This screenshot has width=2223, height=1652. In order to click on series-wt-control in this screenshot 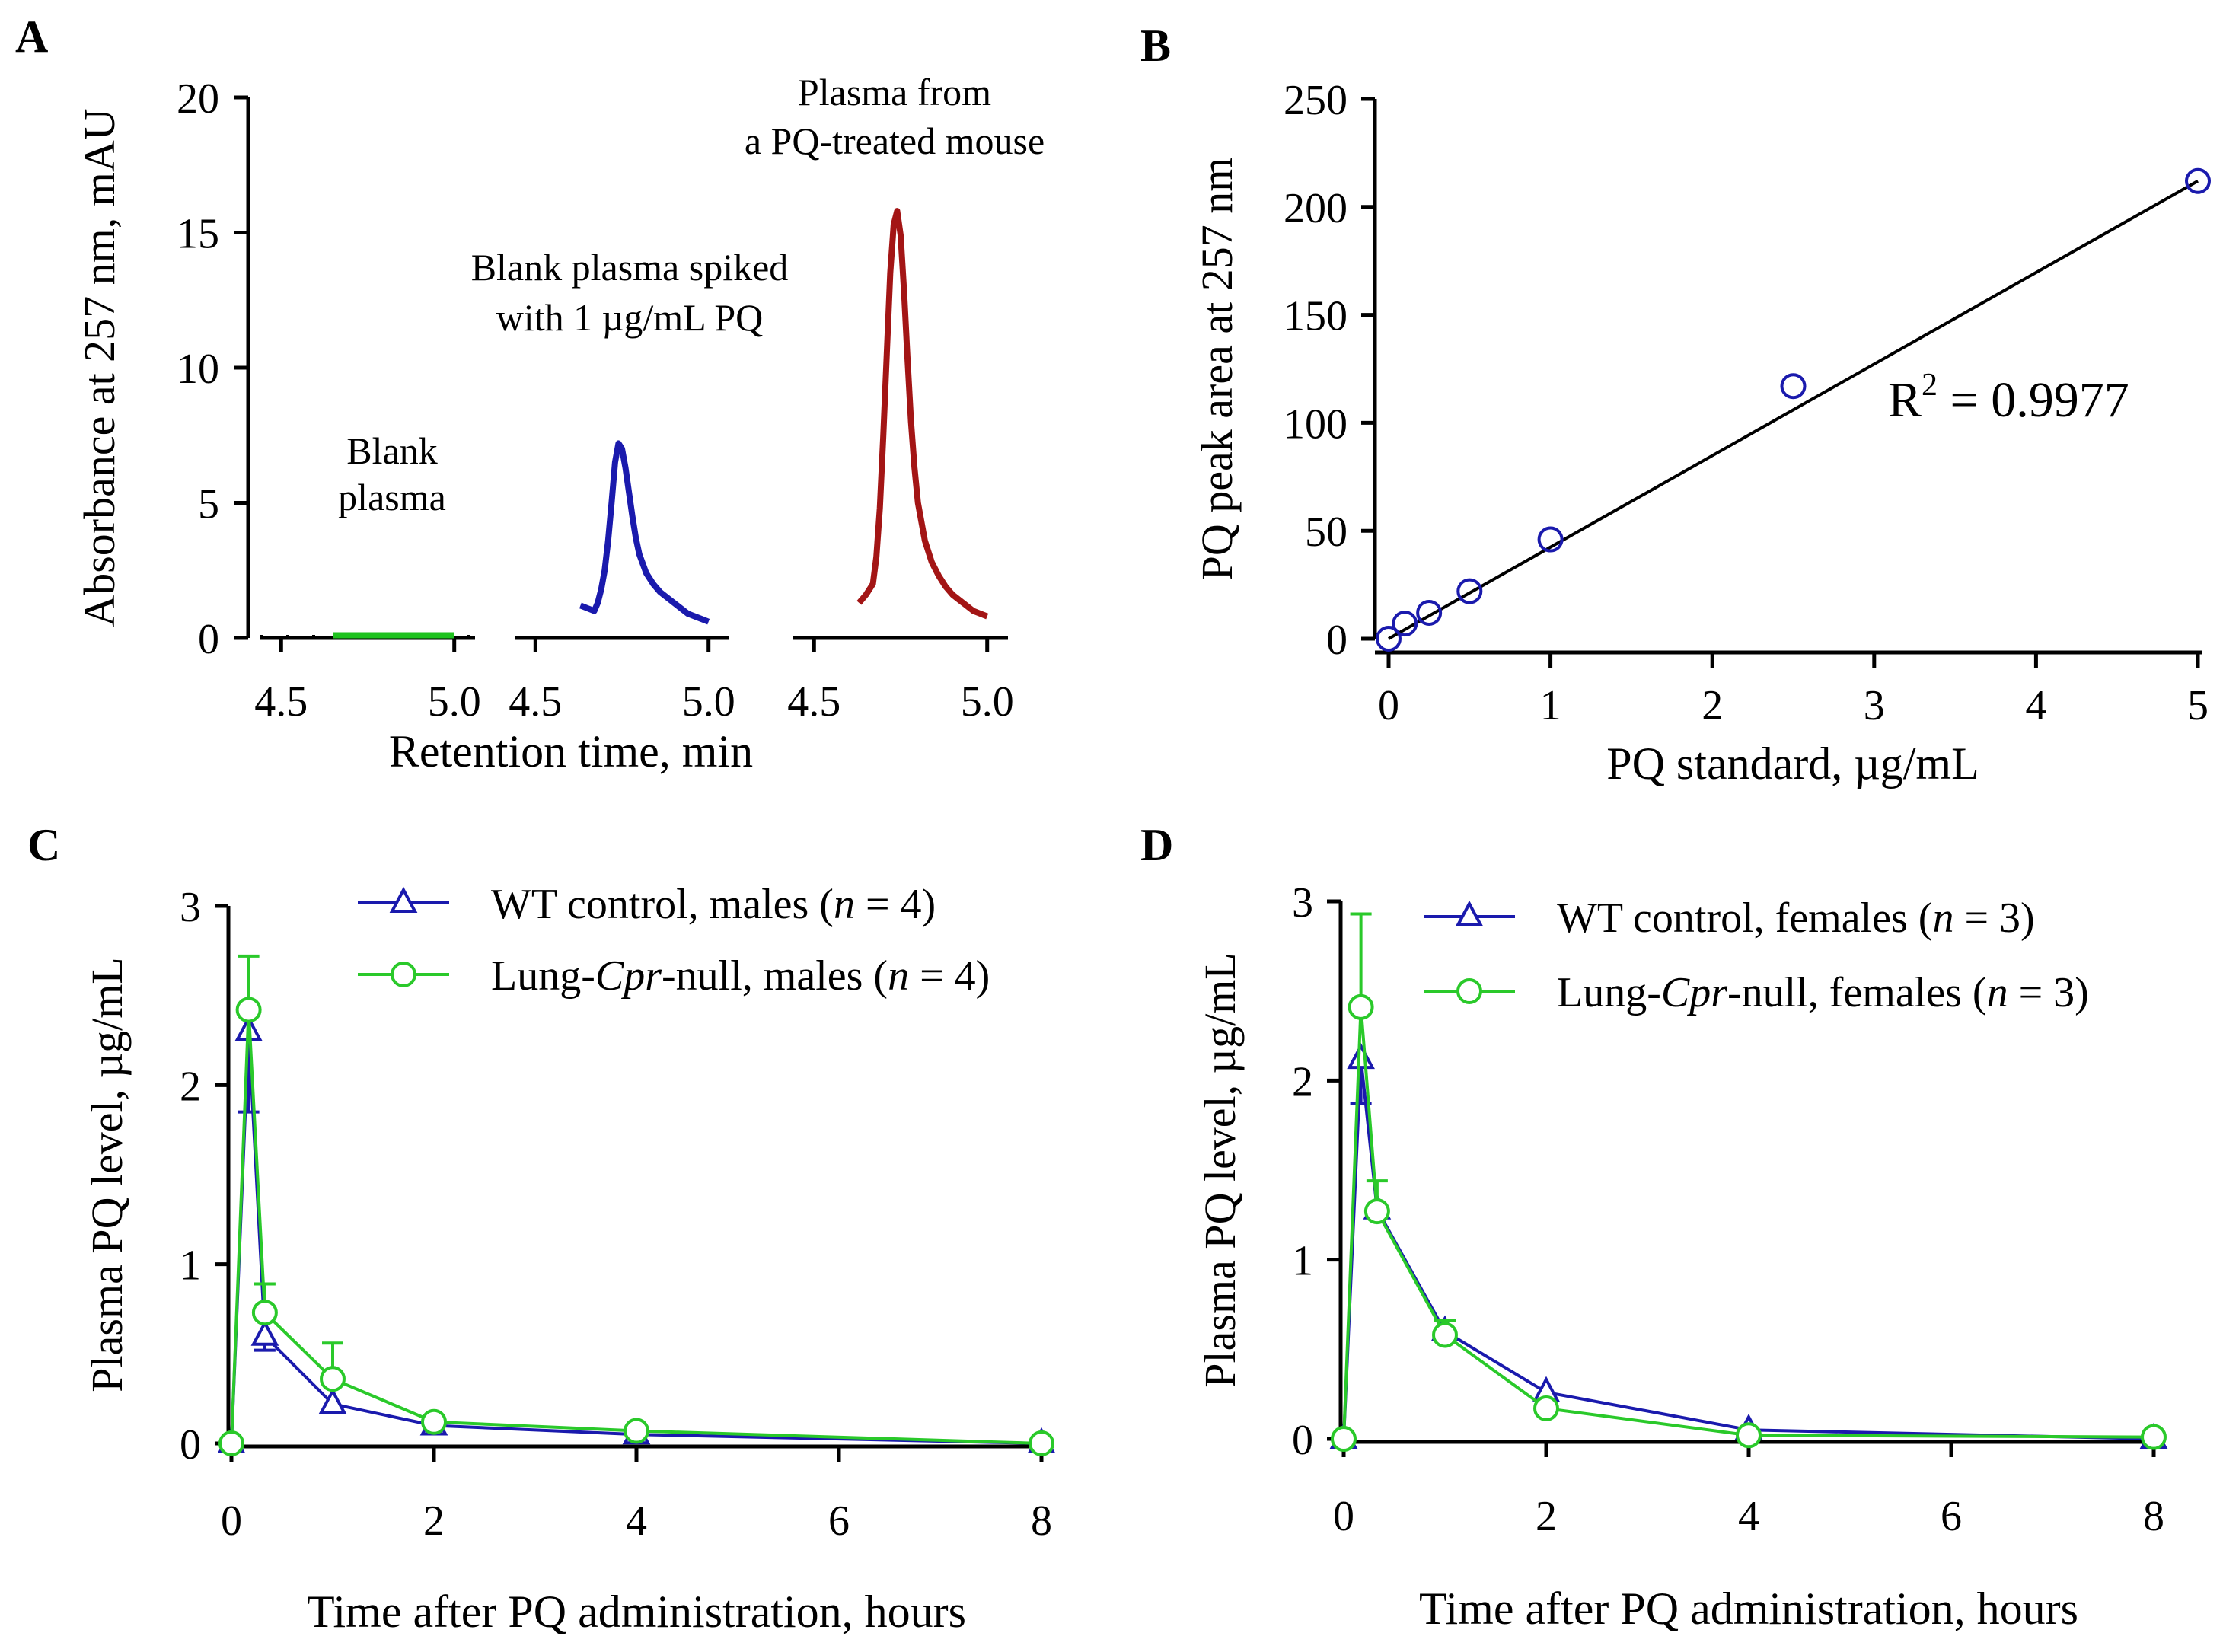, I will do `click(1748, 1245)`.